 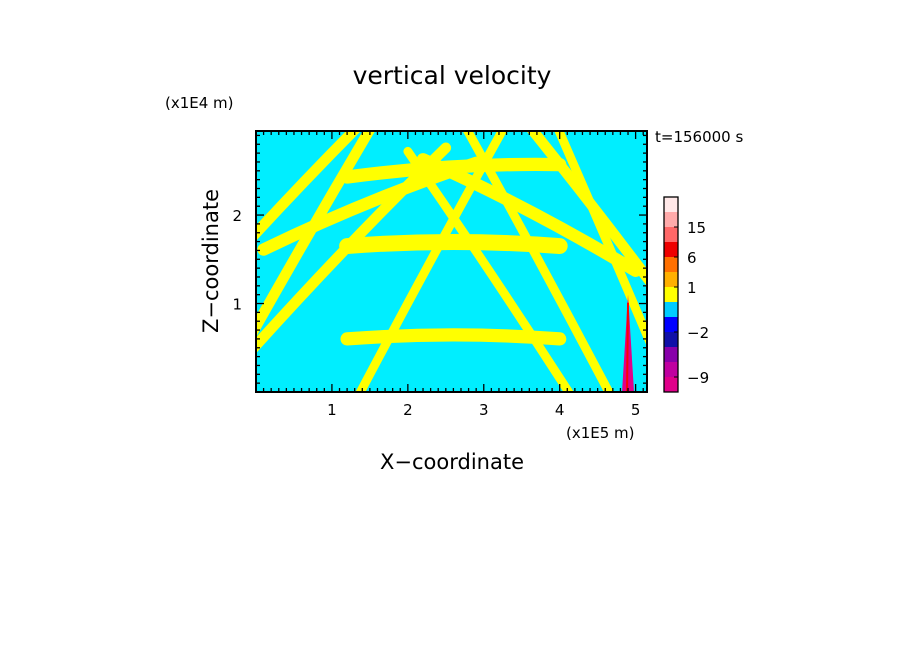 I want to click on x-tick-label: 3, so click(x=484, y=410).